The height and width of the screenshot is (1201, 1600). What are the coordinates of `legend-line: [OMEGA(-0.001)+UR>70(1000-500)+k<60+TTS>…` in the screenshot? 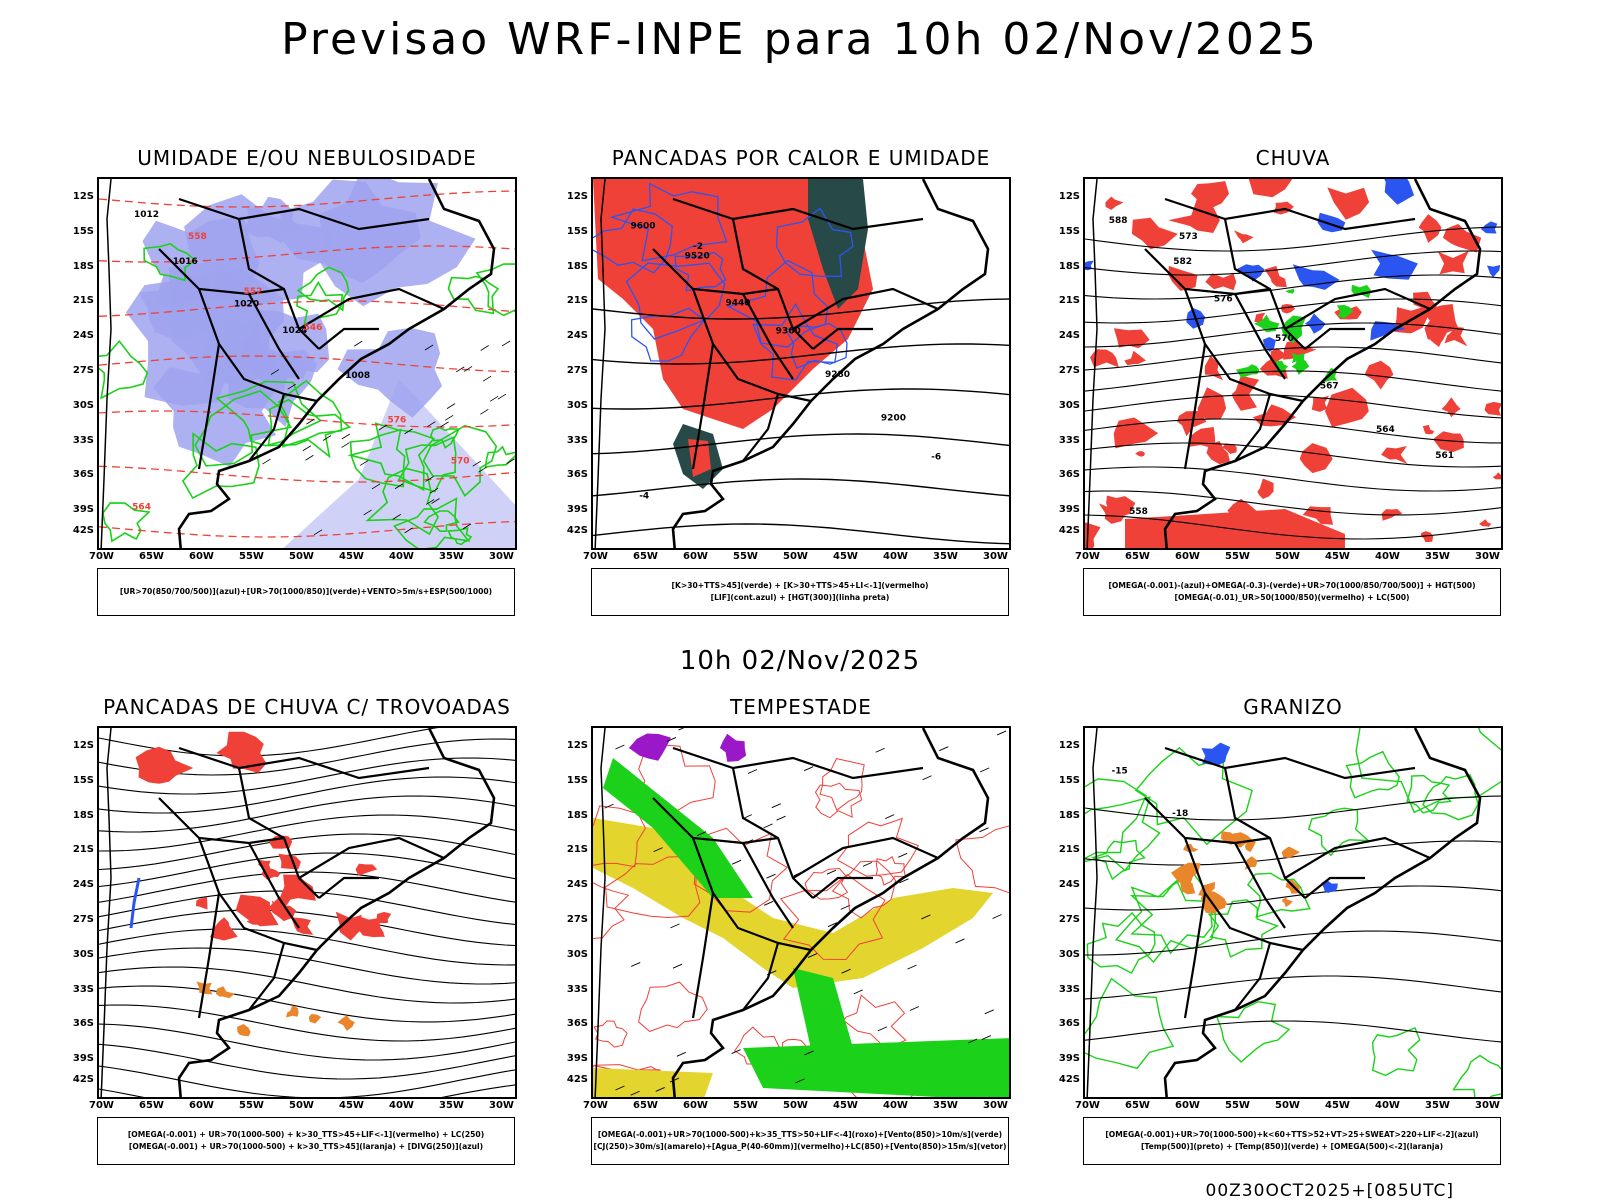 It's located at (1292, 1134).